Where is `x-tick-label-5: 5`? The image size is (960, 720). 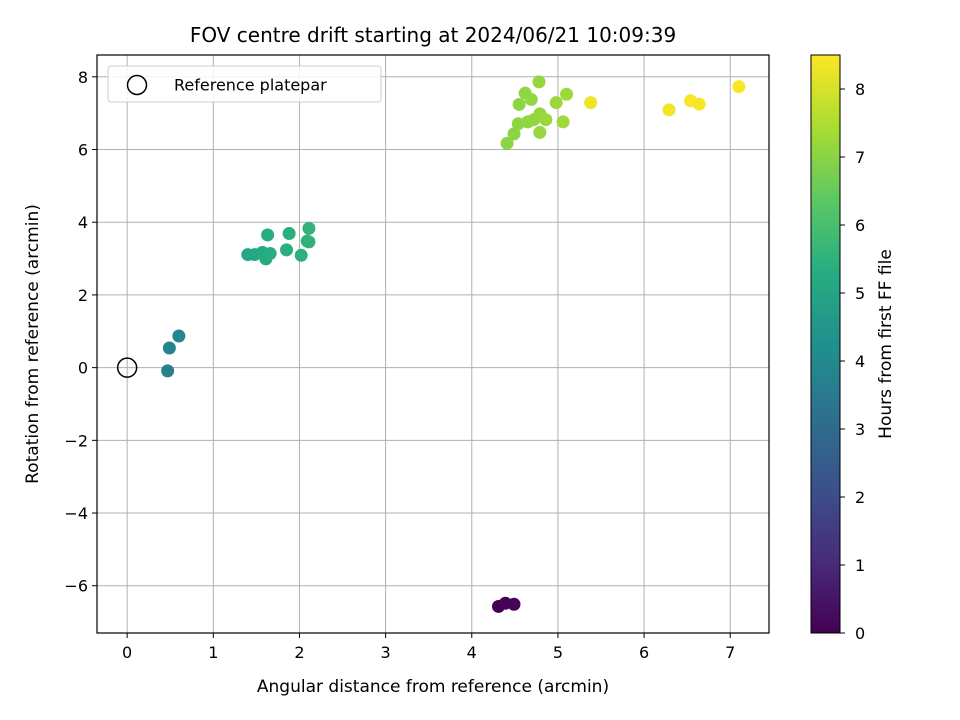
x-tick-label-5: 5 is located at coordinates (558, 652).